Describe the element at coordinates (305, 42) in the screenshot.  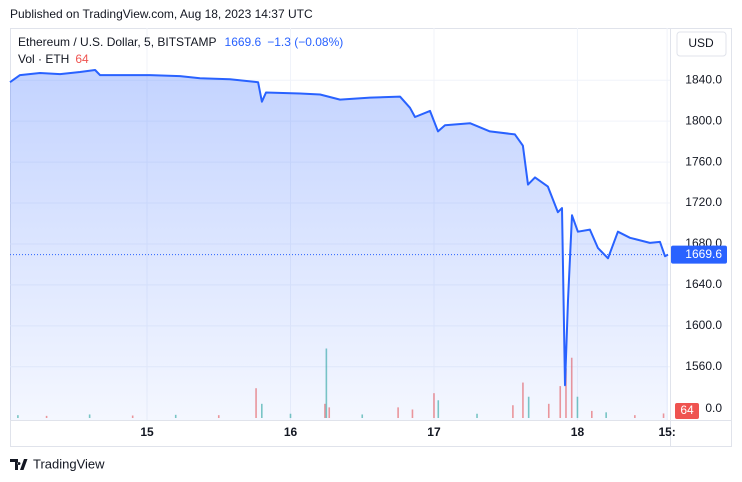
I see `header-change: −1.3 (−0.08%)` at that location.